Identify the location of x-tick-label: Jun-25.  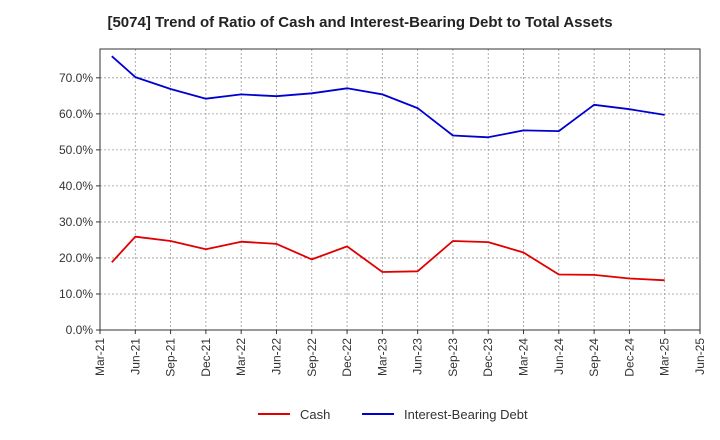
(700, 356).